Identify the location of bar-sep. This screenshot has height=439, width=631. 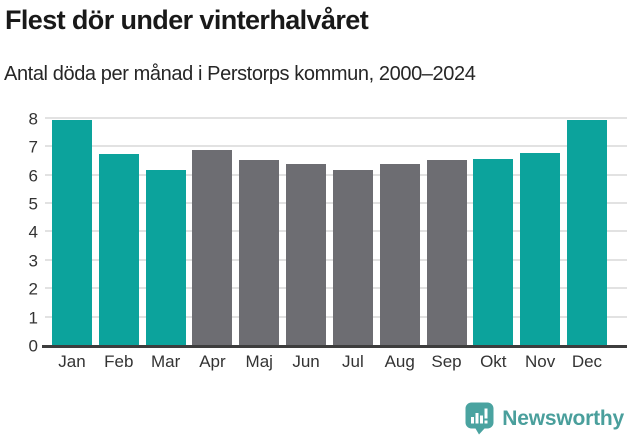
(446, 252).